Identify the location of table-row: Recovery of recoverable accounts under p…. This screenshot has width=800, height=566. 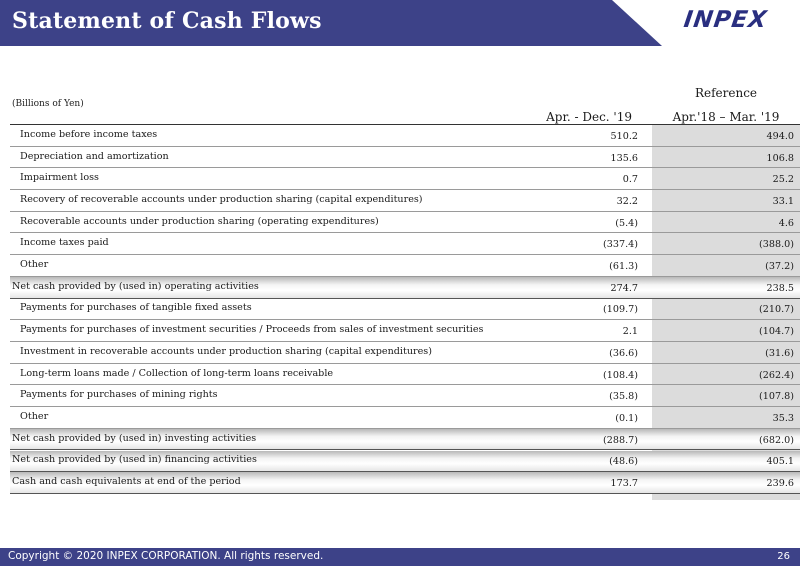
(405, 201).